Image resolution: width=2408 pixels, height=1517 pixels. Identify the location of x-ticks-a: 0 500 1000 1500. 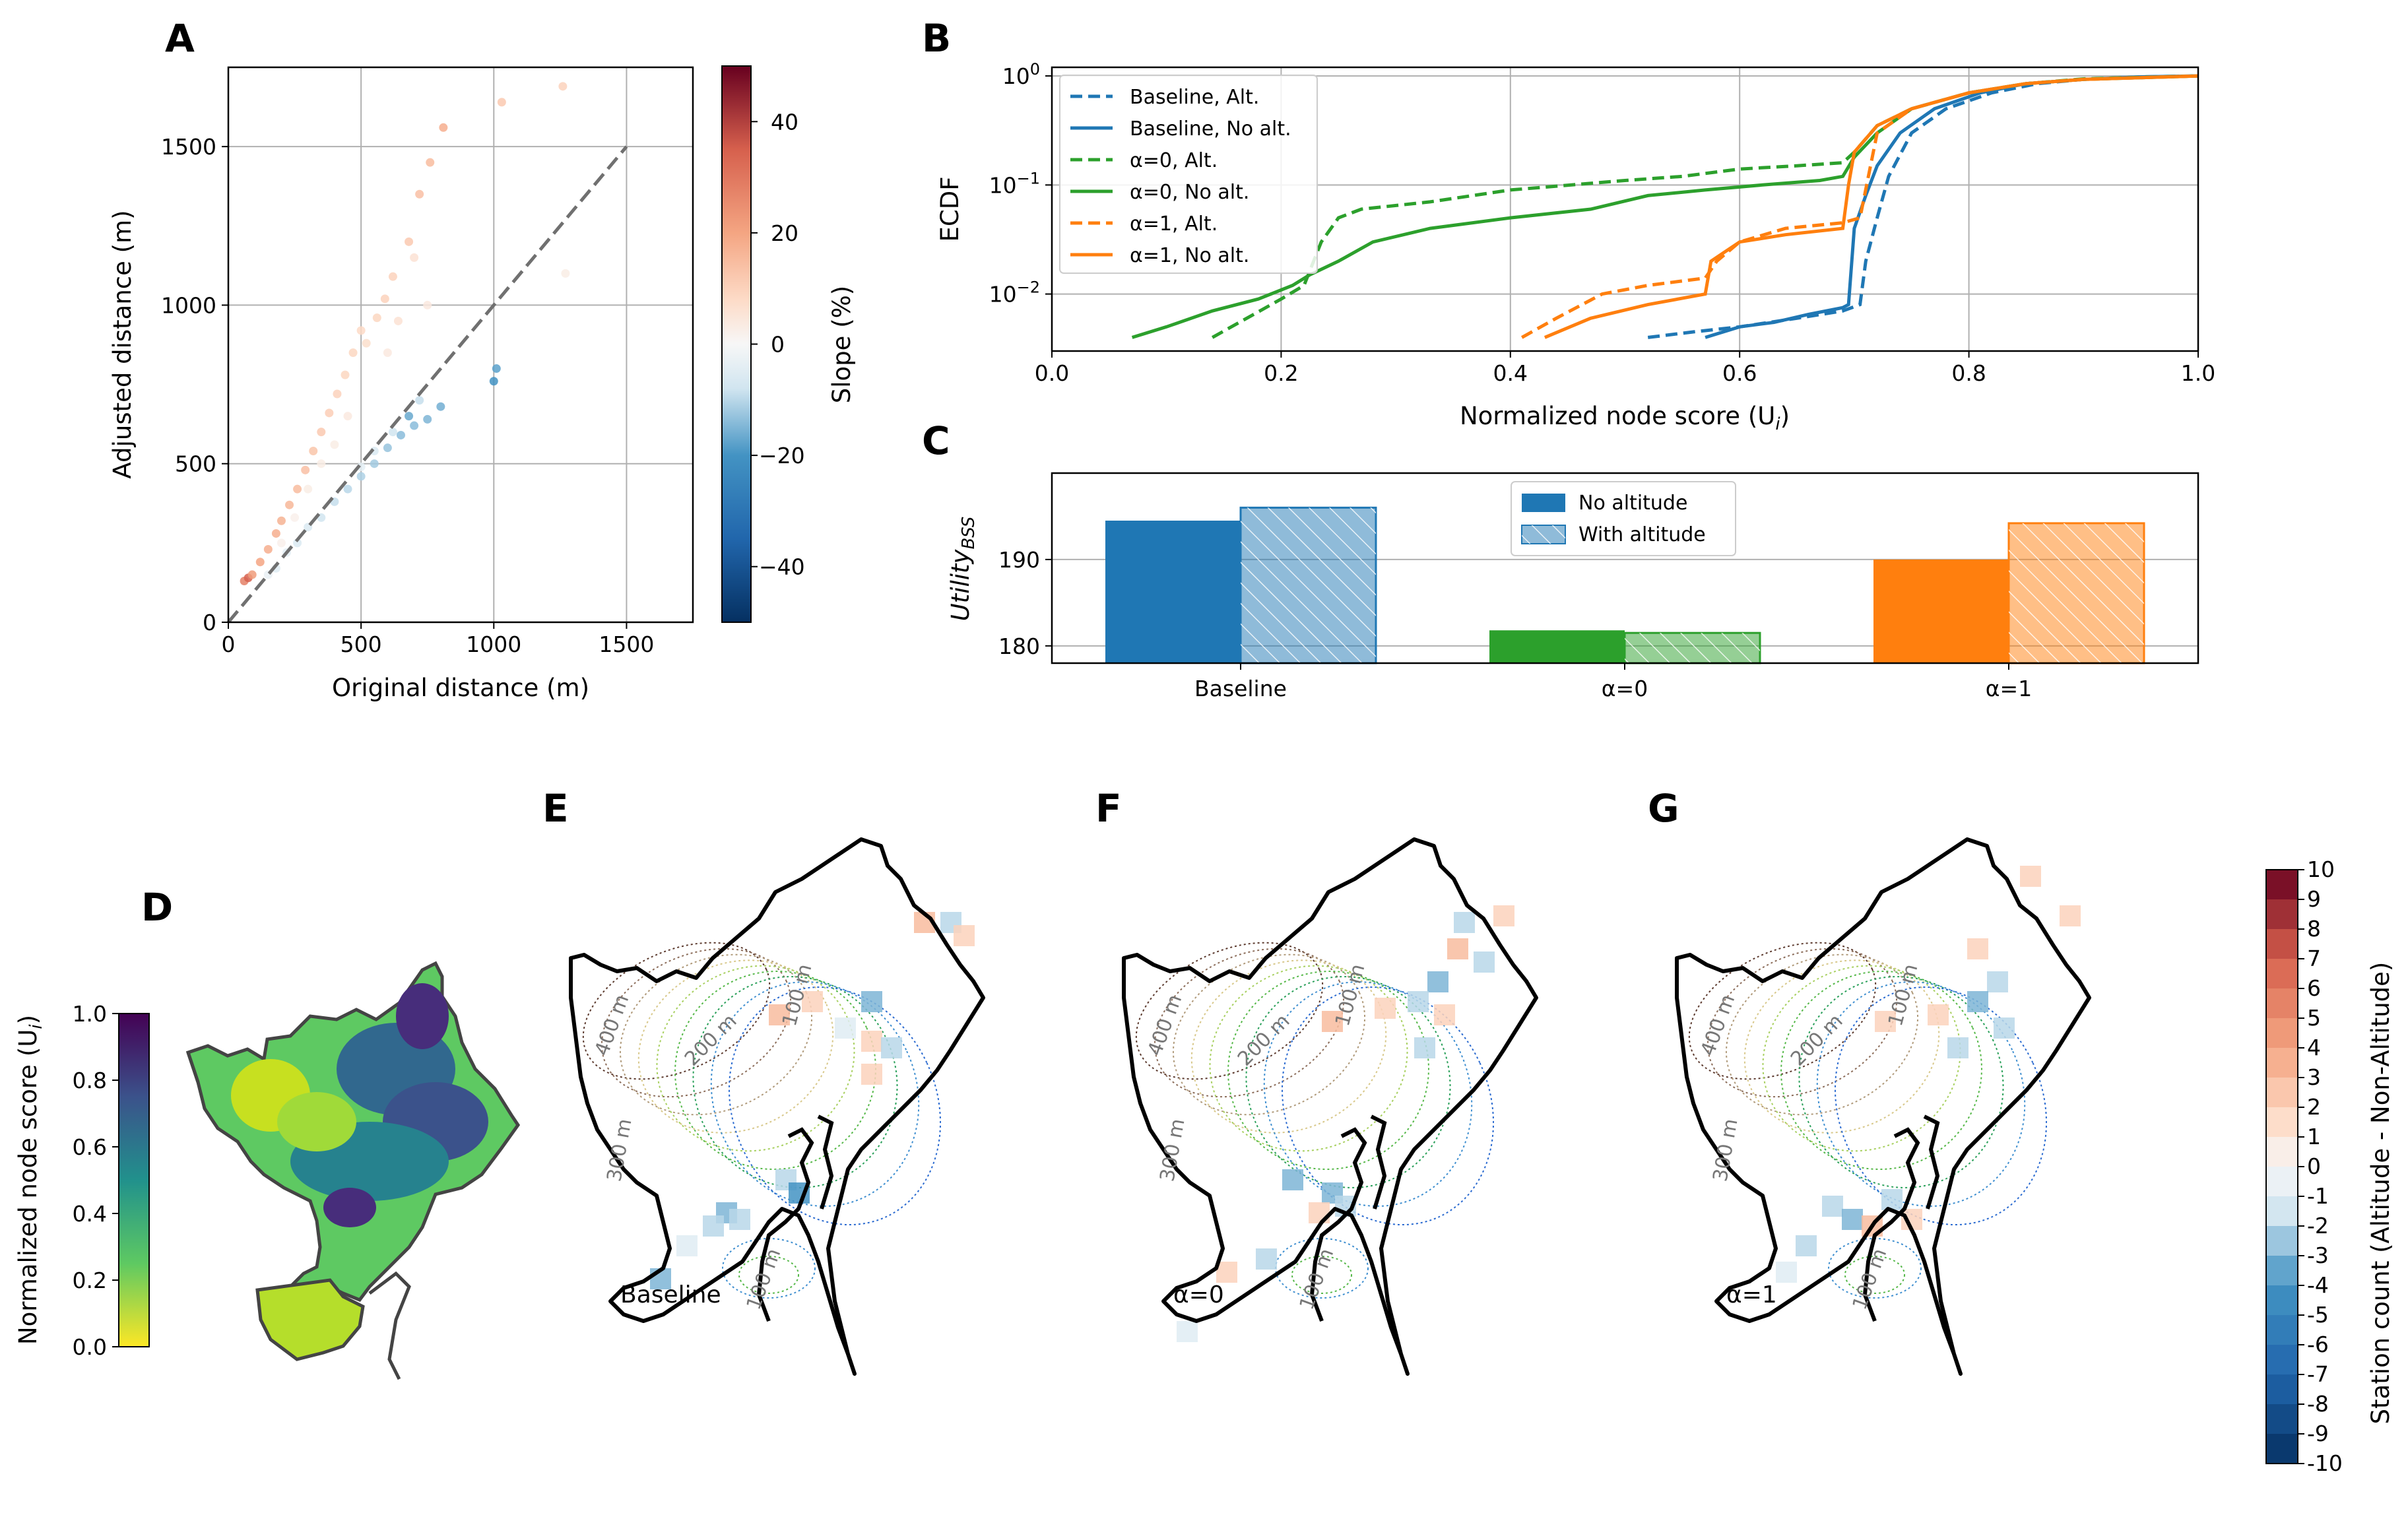
(438, 640).